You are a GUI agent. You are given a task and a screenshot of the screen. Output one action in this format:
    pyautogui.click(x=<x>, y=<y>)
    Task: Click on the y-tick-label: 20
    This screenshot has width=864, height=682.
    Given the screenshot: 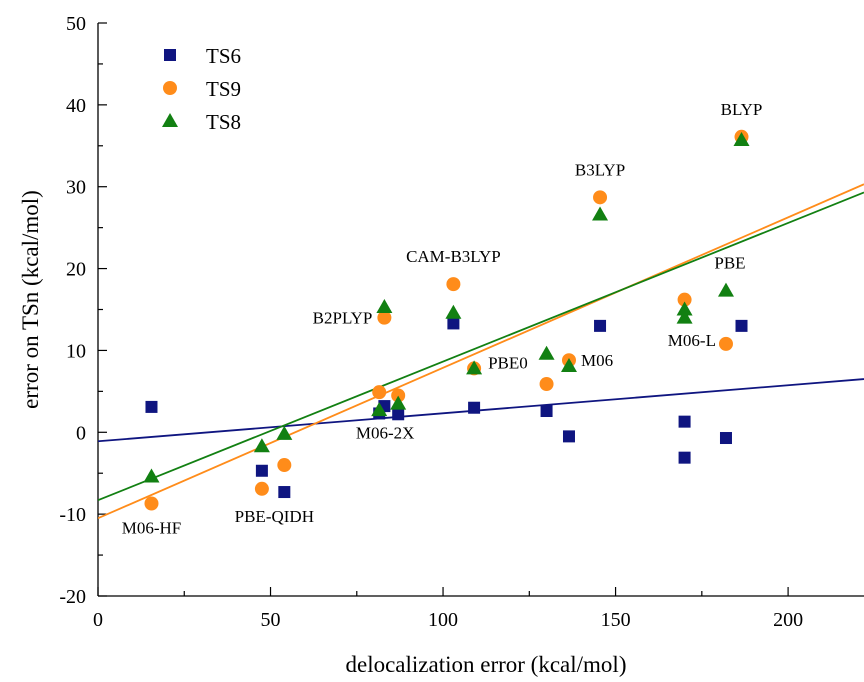 What is the action you would take?
    pyautogui.click(x=76, y=270)
    